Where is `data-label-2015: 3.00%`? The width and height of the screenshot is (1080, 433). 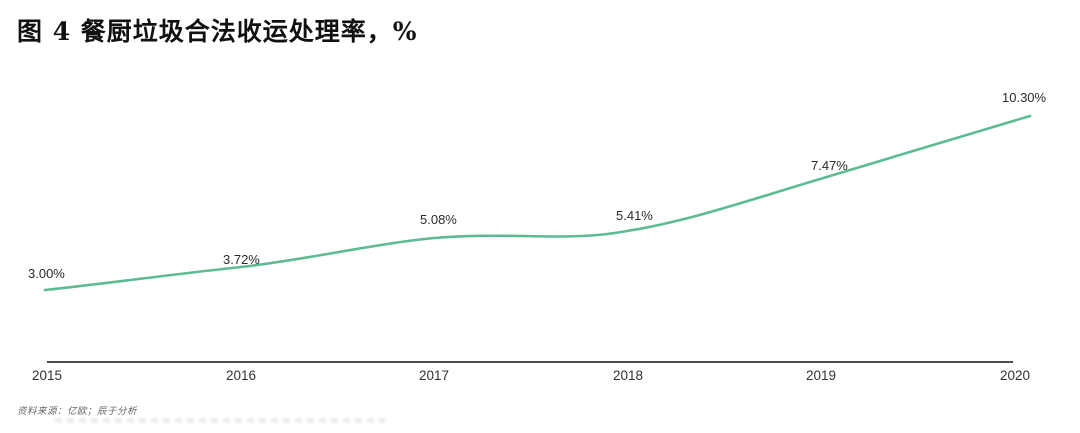
data-label-2015: 3.00% is located at coordinates (46, 273).